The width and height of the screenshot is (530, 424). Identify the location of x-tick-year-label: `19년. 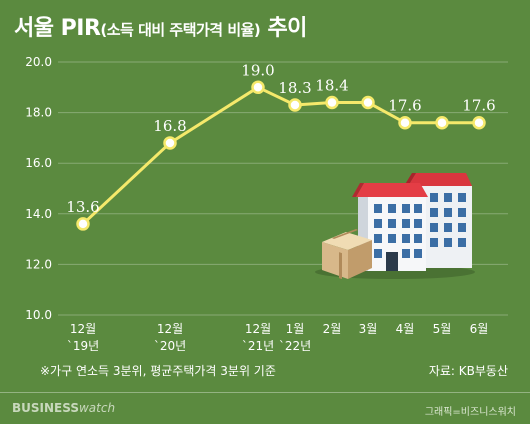
(83, 346).